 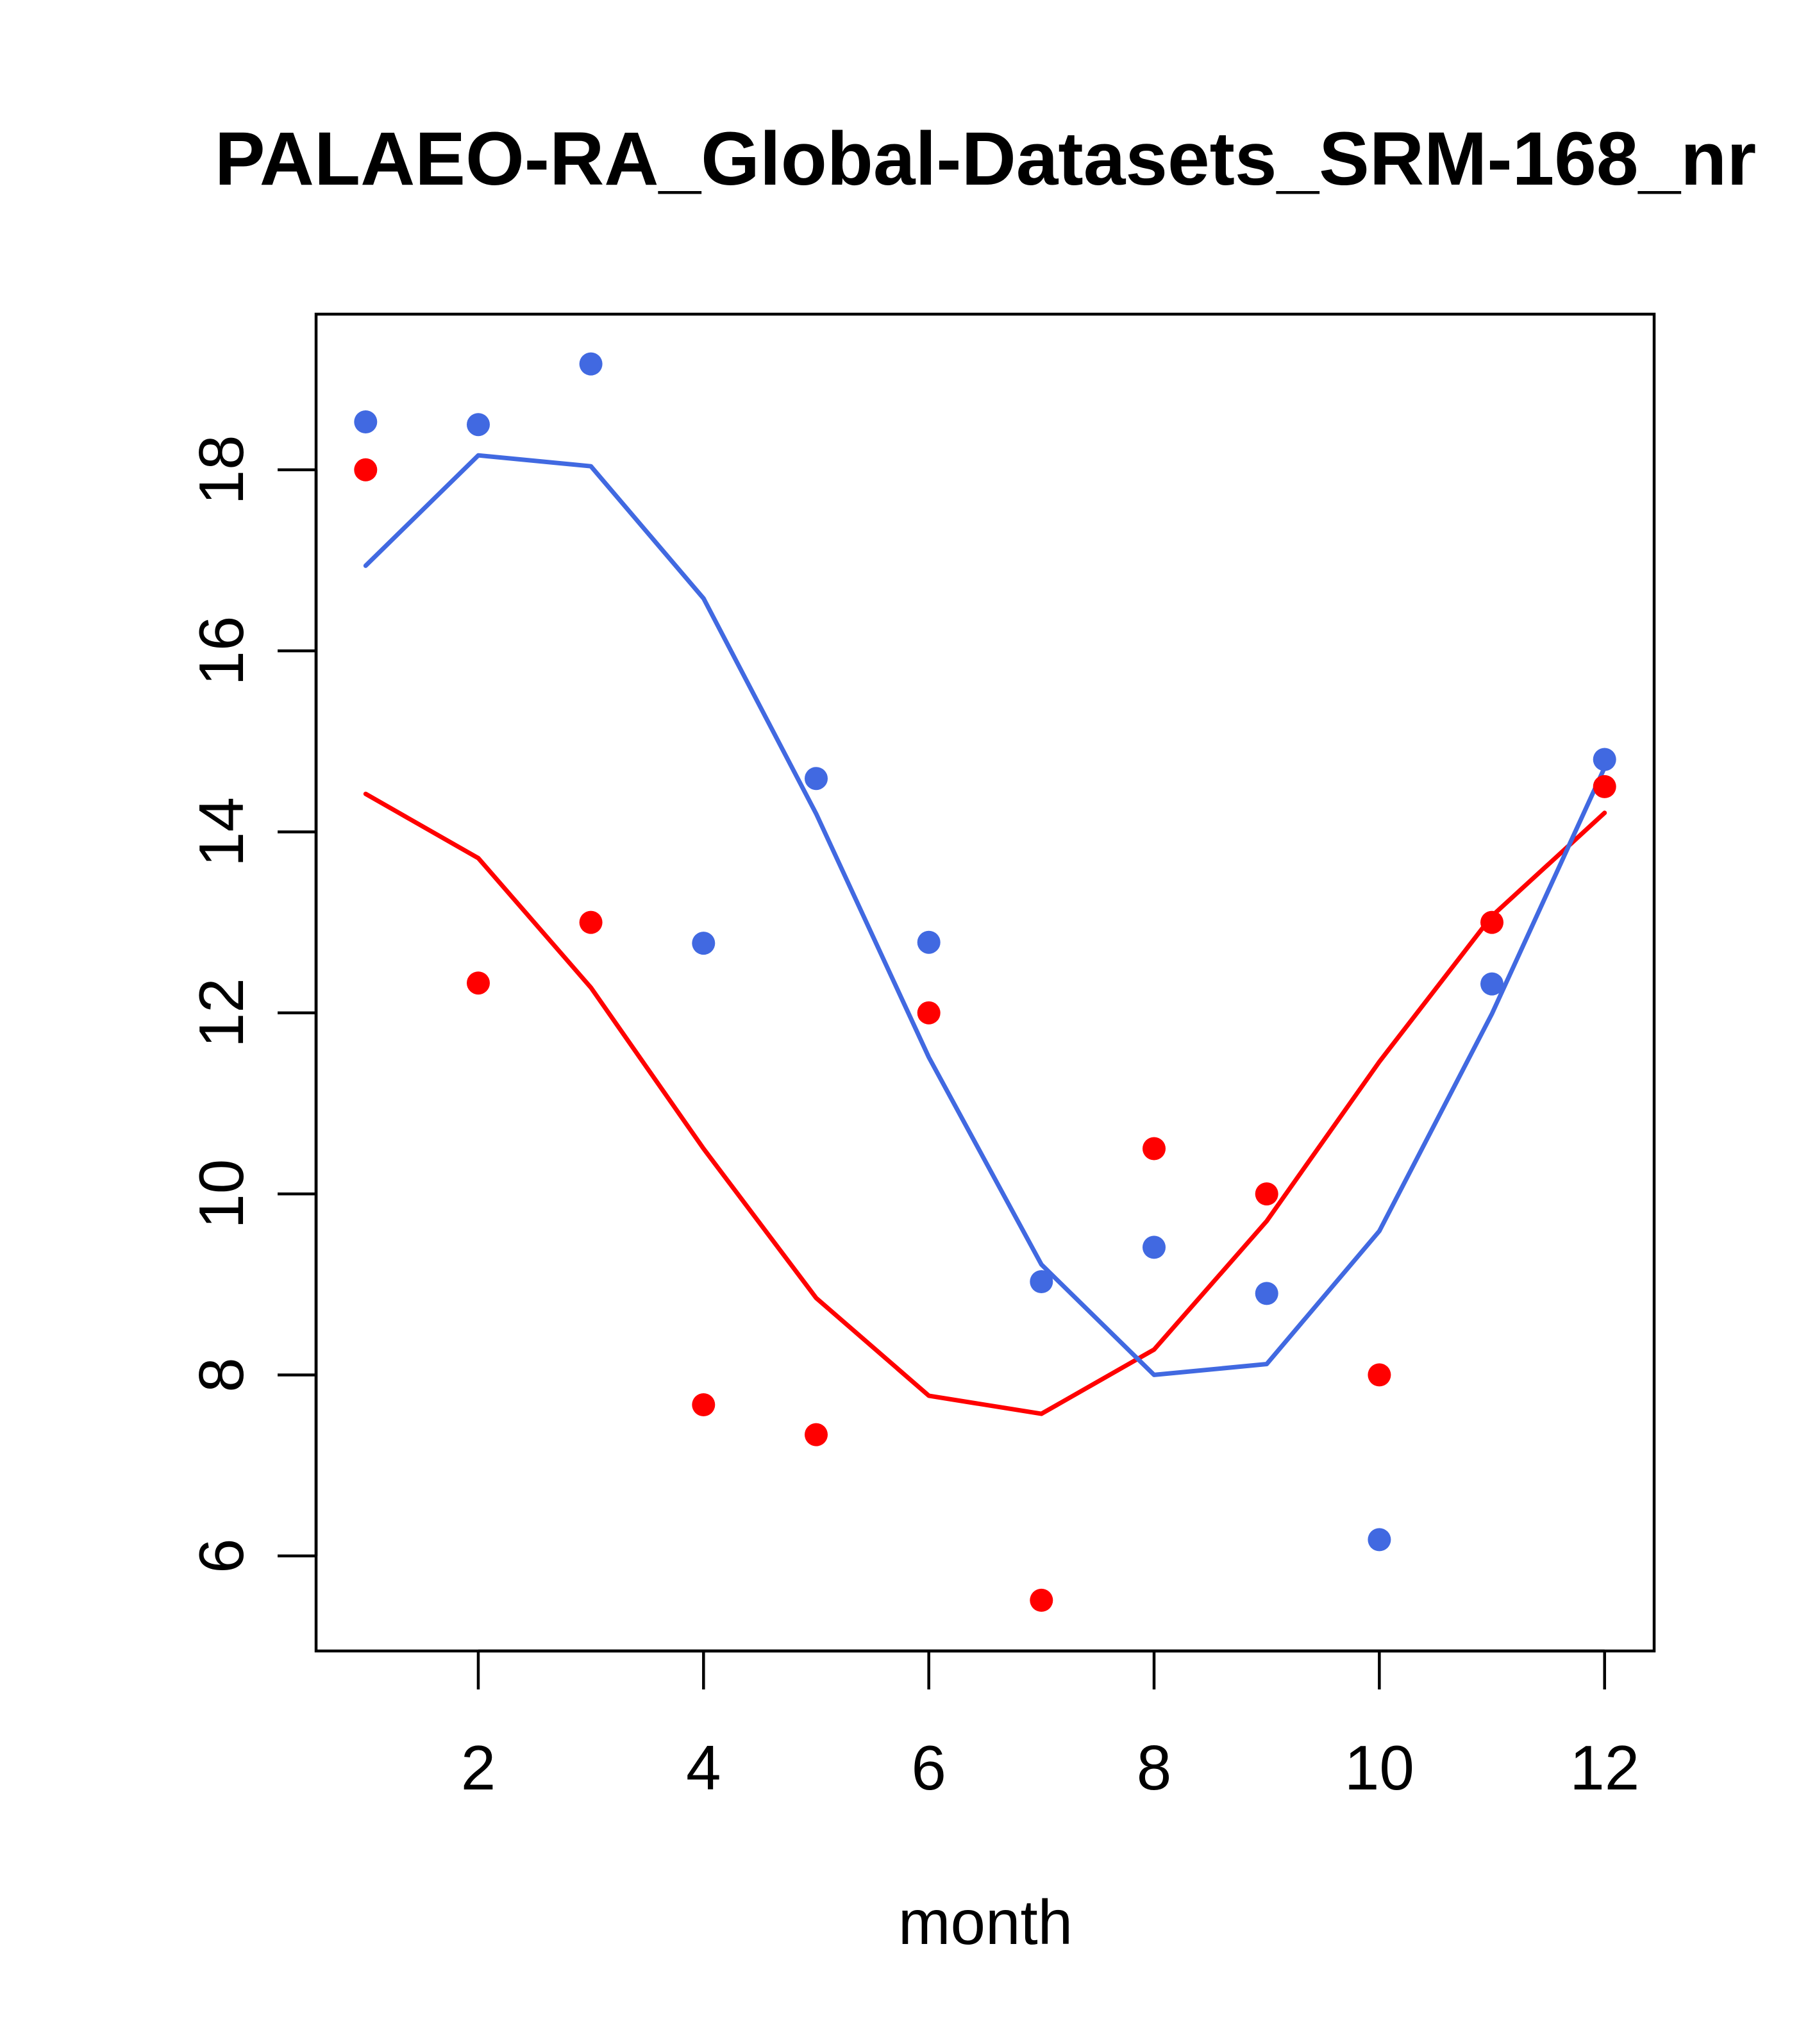 What do you see at coordinates (1154, 1767) in the screenshot?
I see `x-tick-label: 8` at bounding box center [1154, 1767].